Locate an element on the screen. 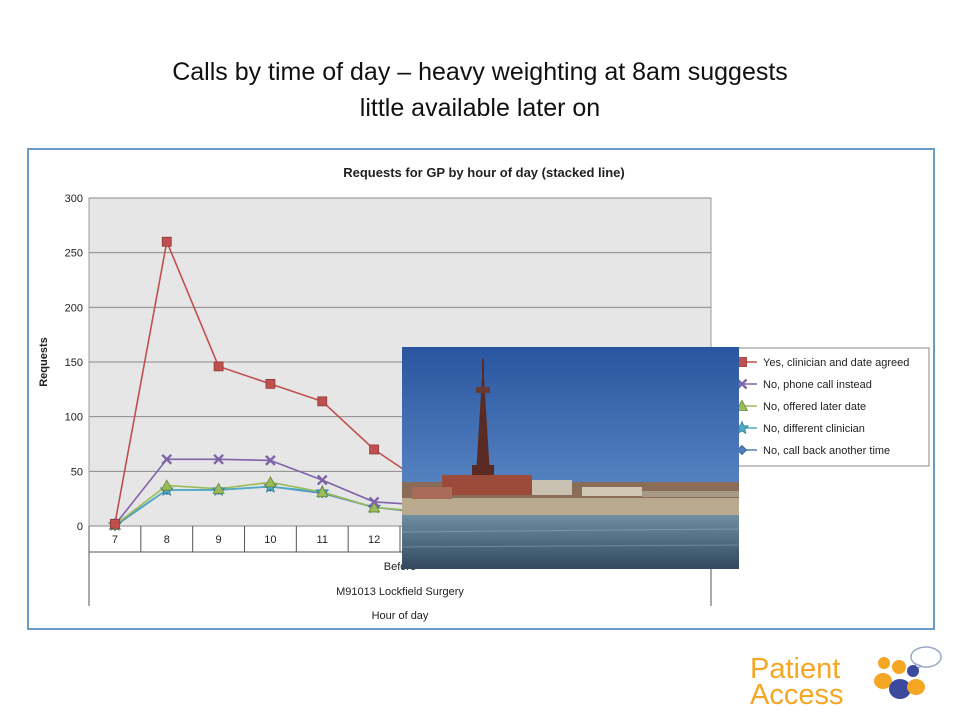  x-tick-label: 10 is located at coordinates (270, 540).